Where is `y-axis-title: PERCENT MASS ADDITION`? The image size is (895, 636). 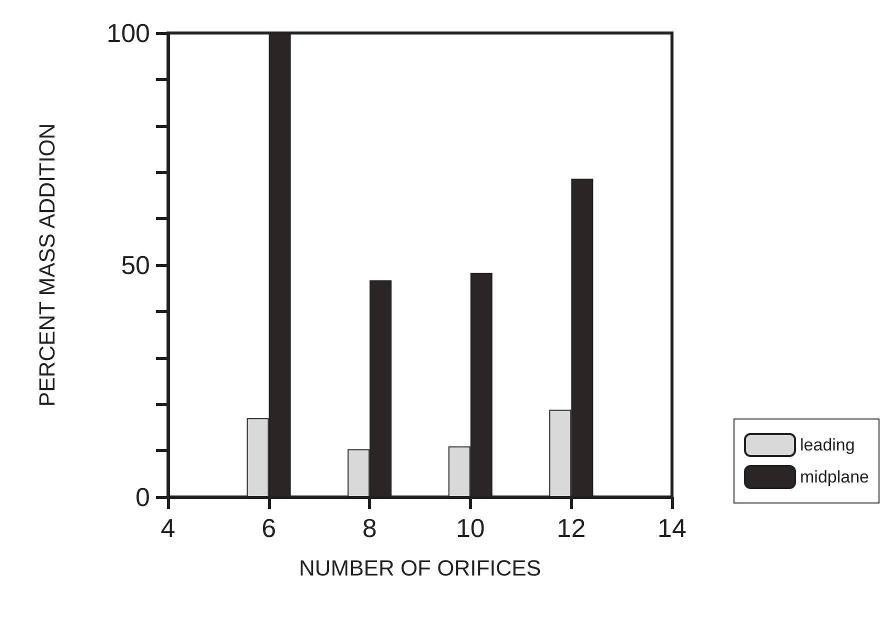 y-axis-title: PERCENT MASS ADDITION is located at coordinates (47, 265).